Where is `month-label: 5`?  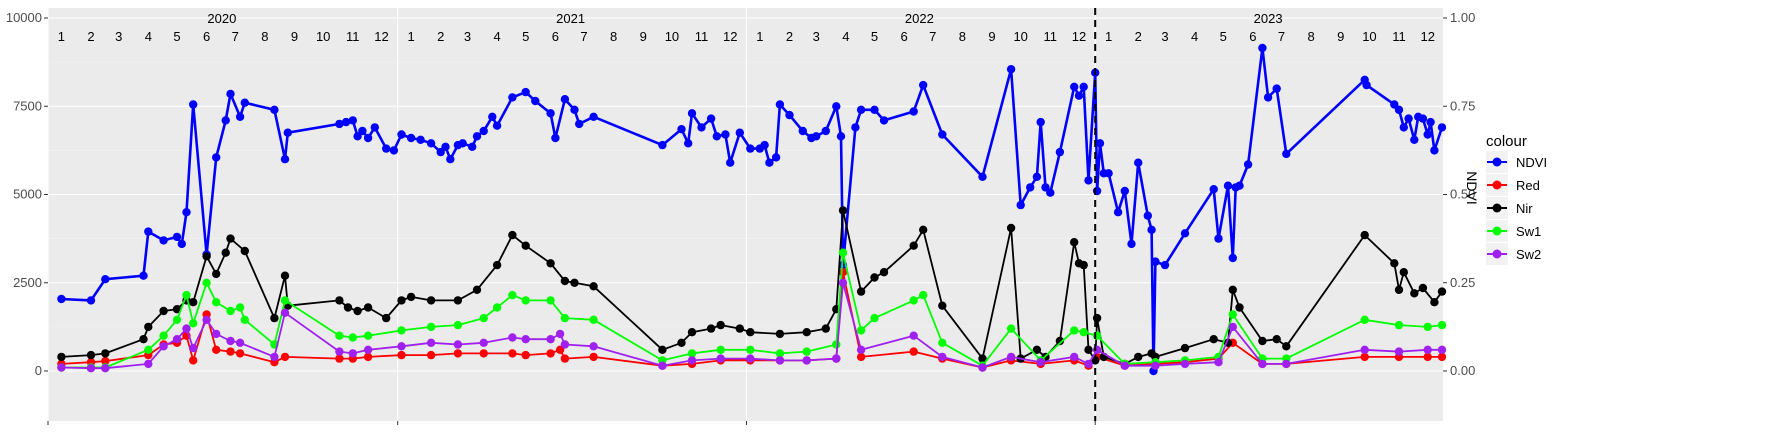
month-label: 5 is located at coordinates (525, 36).